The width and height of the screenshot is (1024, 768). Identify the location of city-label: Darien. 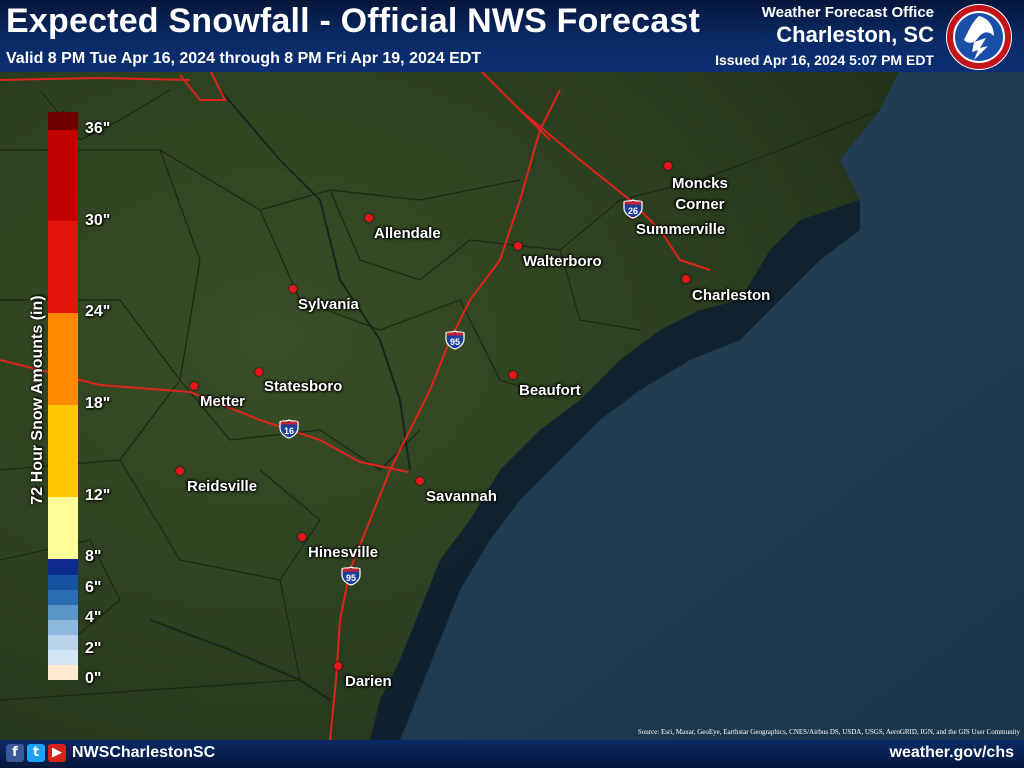
(368, 681).